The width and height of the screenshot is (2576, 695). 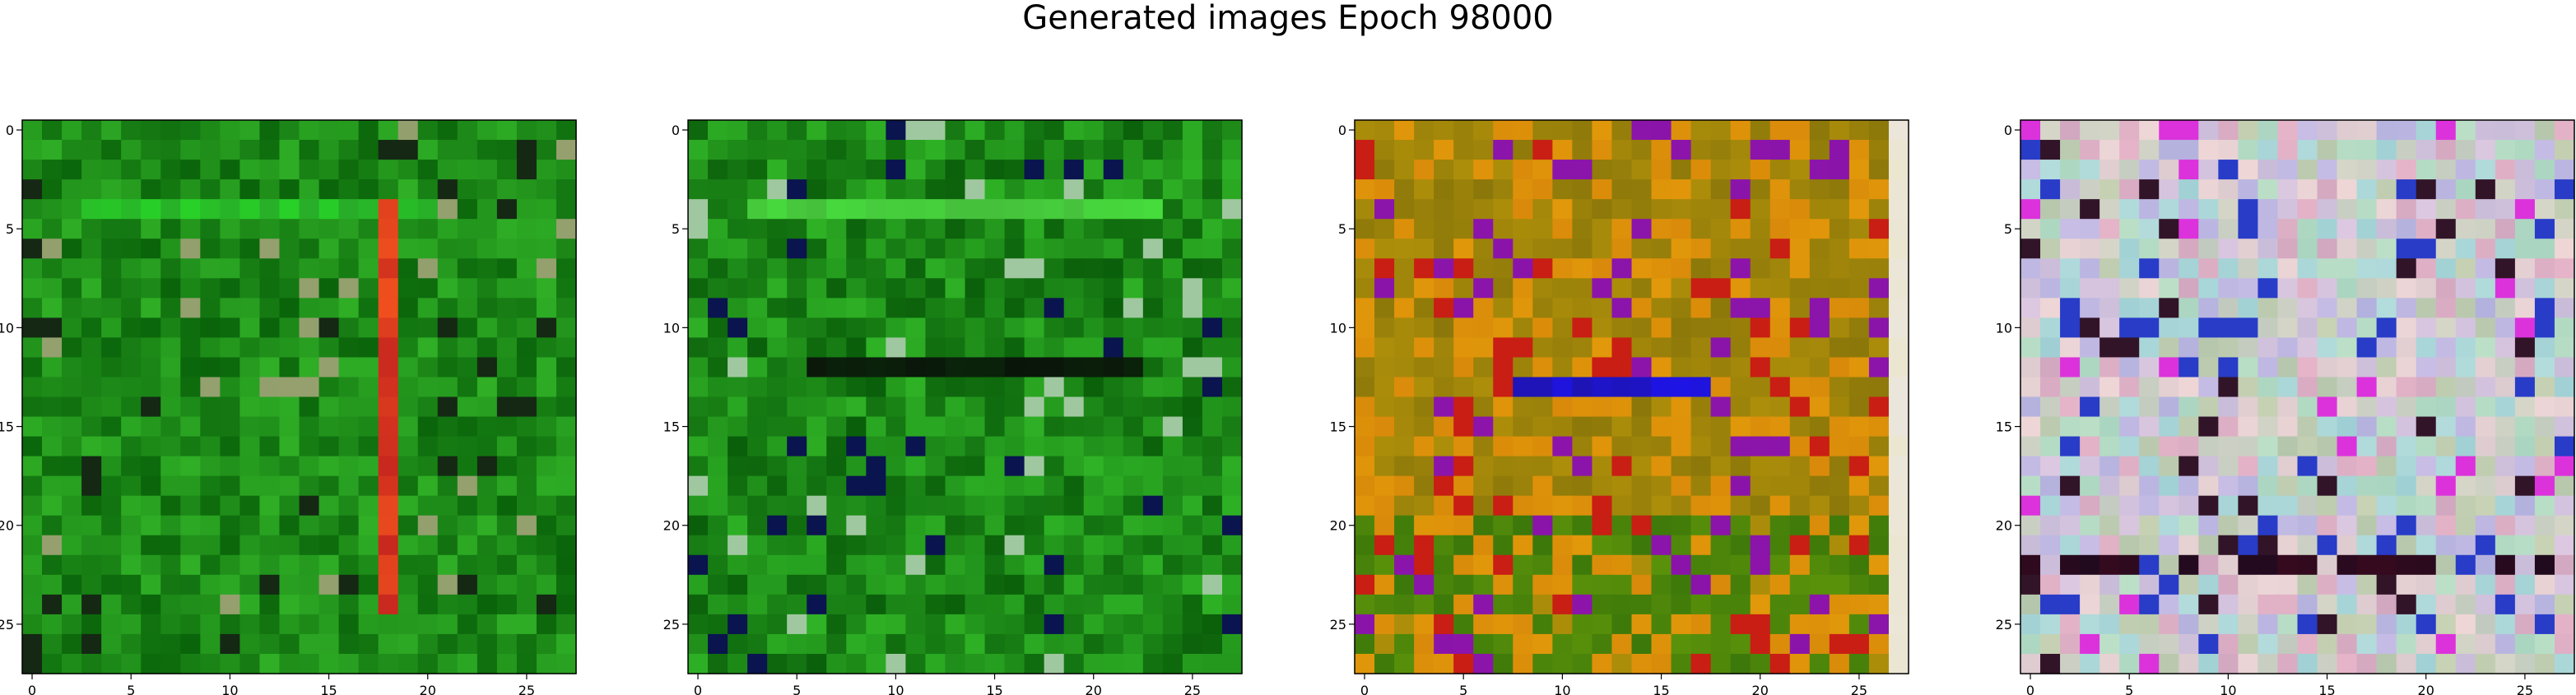 What do you see at coordinates (2228, 689) in the screenshot?
I see `x-tick-label: 10` at bounding box center [2228, 689].